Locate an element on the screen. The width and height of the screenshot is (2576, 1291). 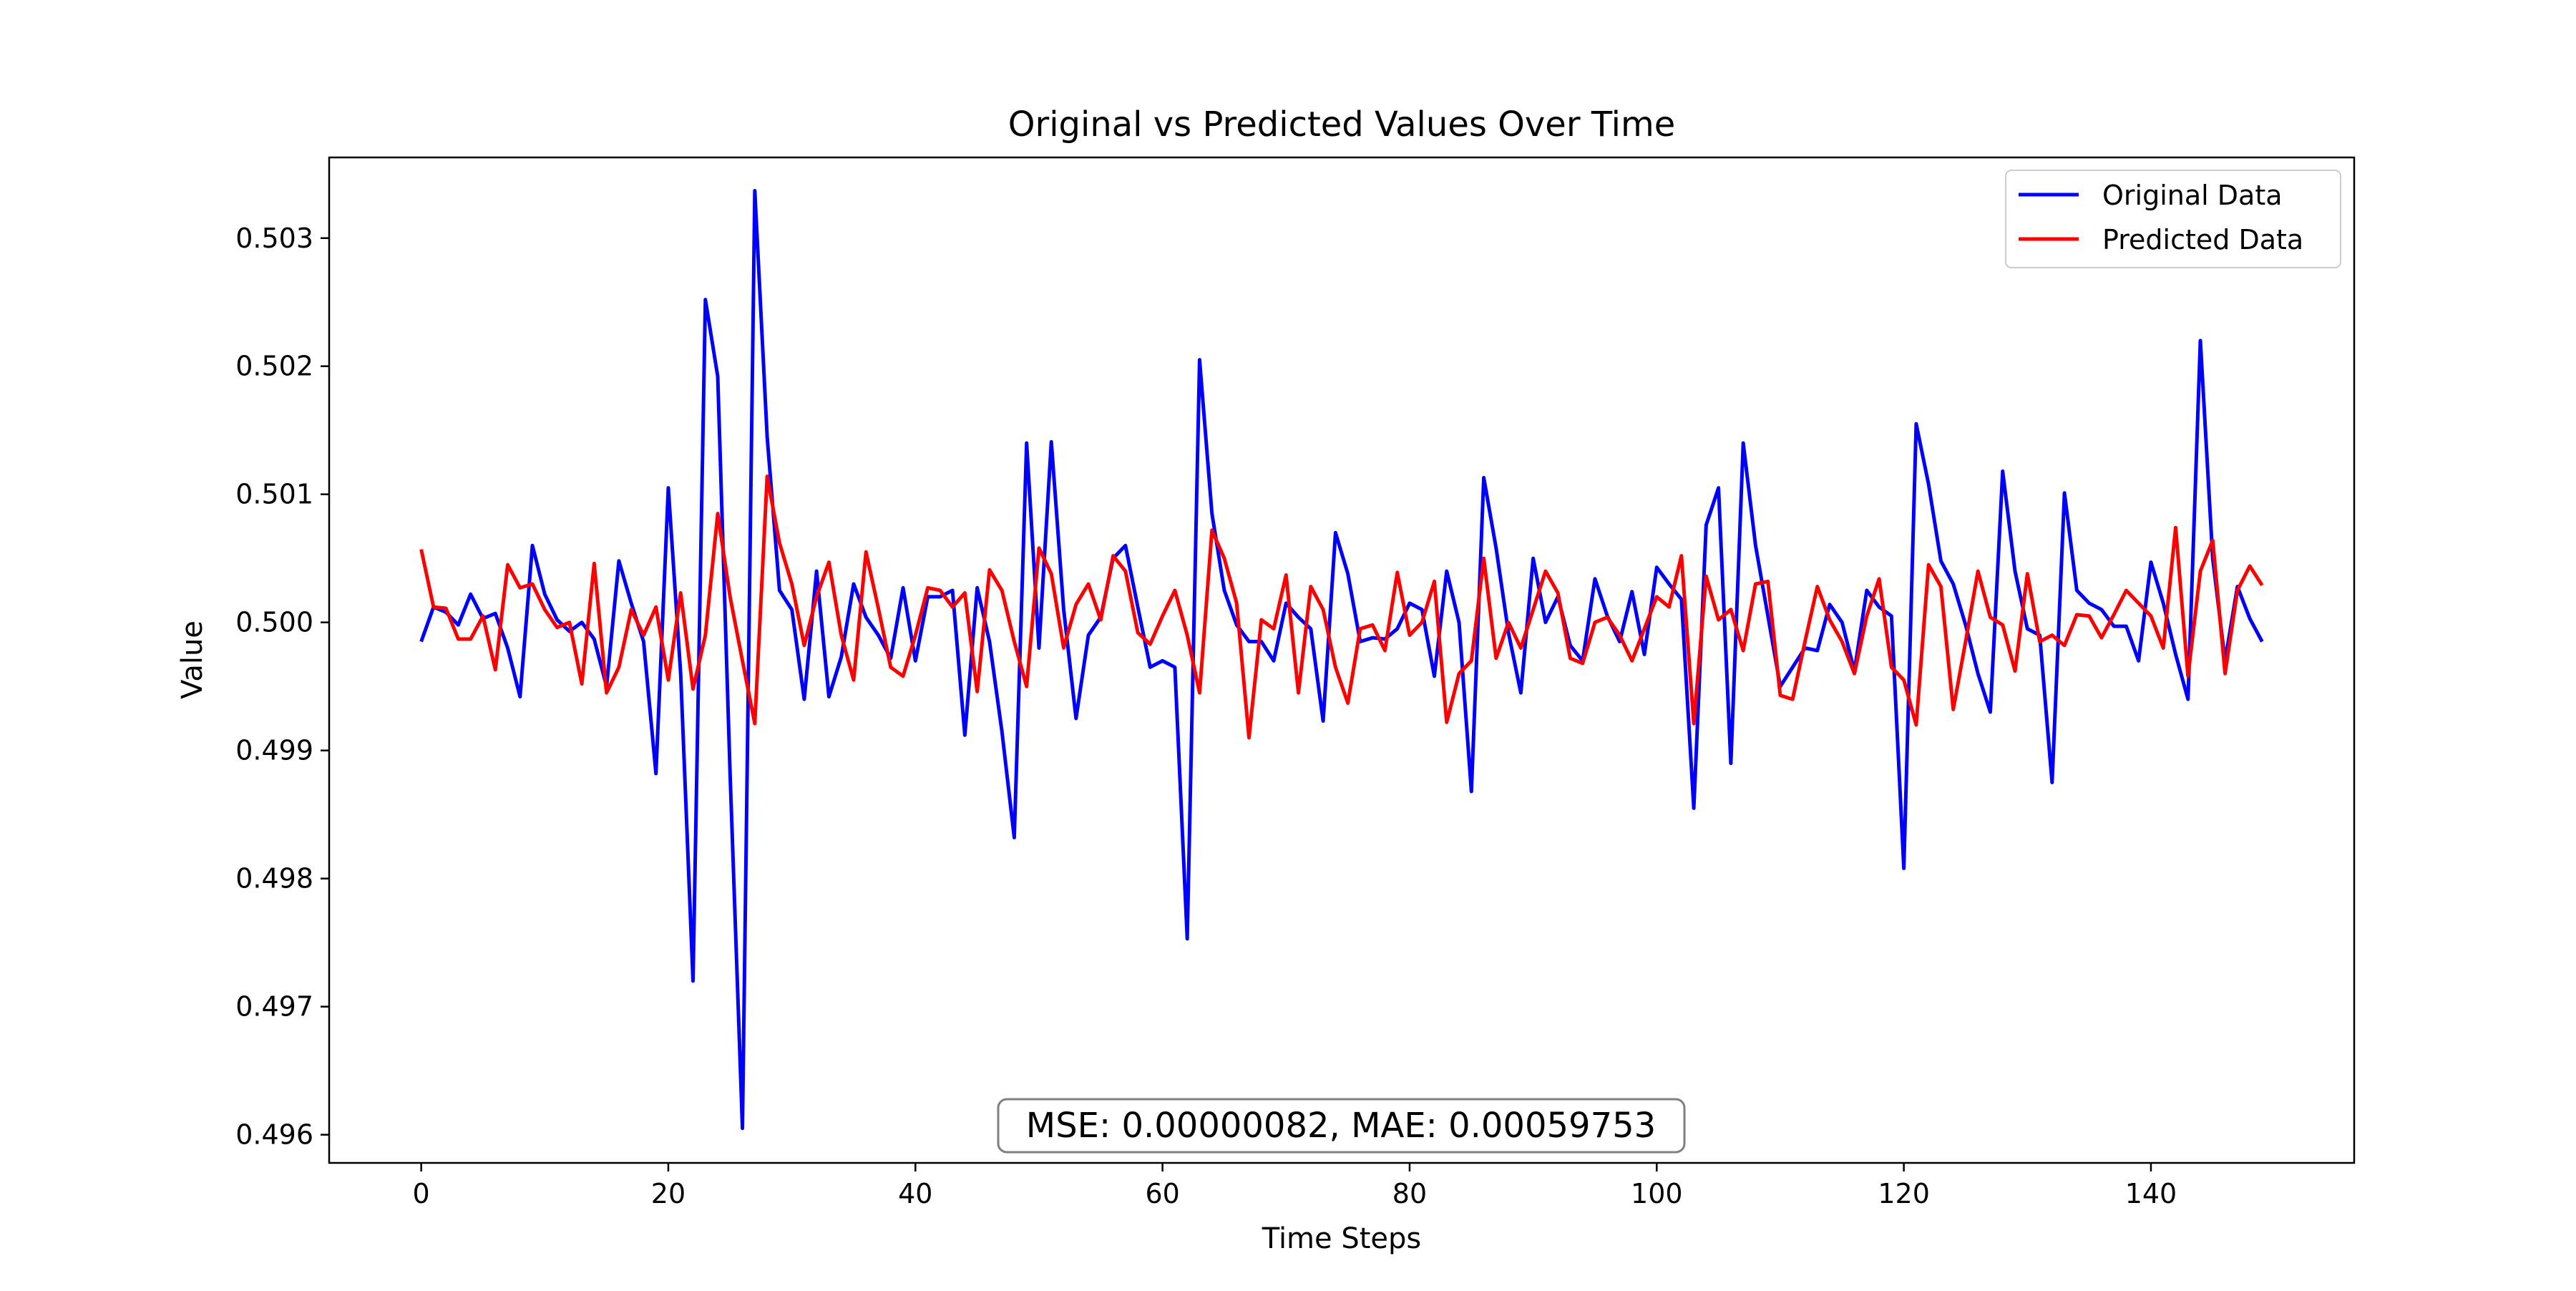
y-tick-label: 0.502 is located at coordinates (274, 366).